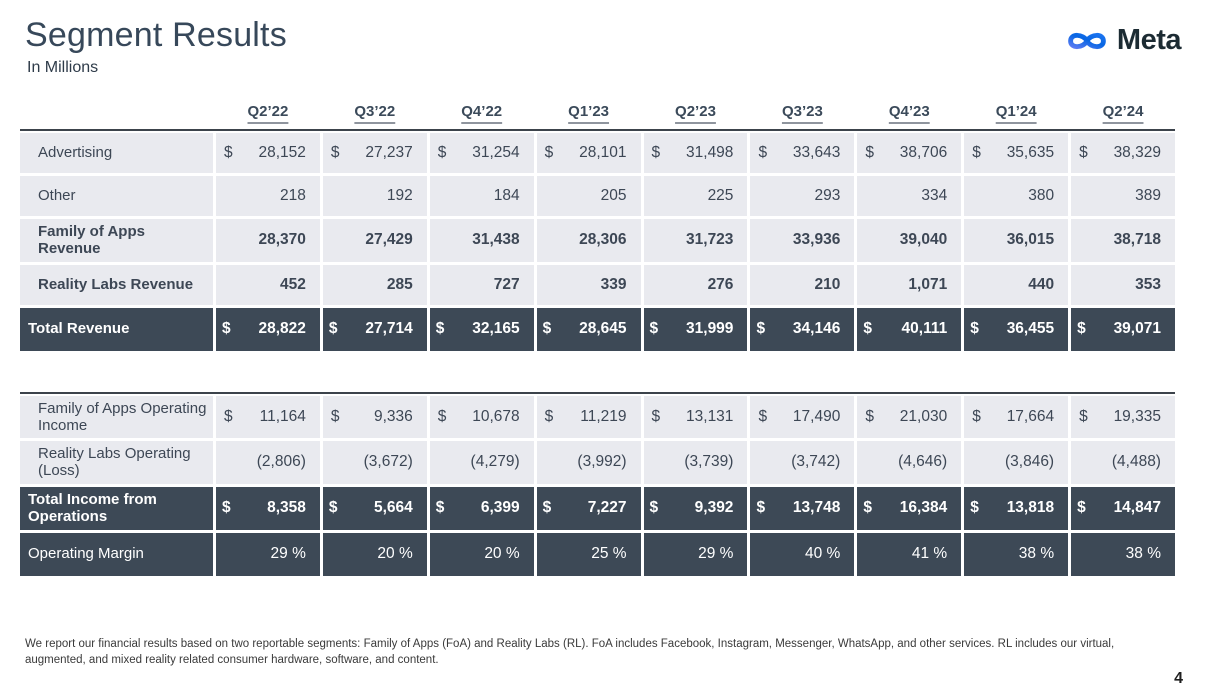  Describe the element at coordinates (374, 508) in the screenshot. I see `table-cell: $5,664` at that location.